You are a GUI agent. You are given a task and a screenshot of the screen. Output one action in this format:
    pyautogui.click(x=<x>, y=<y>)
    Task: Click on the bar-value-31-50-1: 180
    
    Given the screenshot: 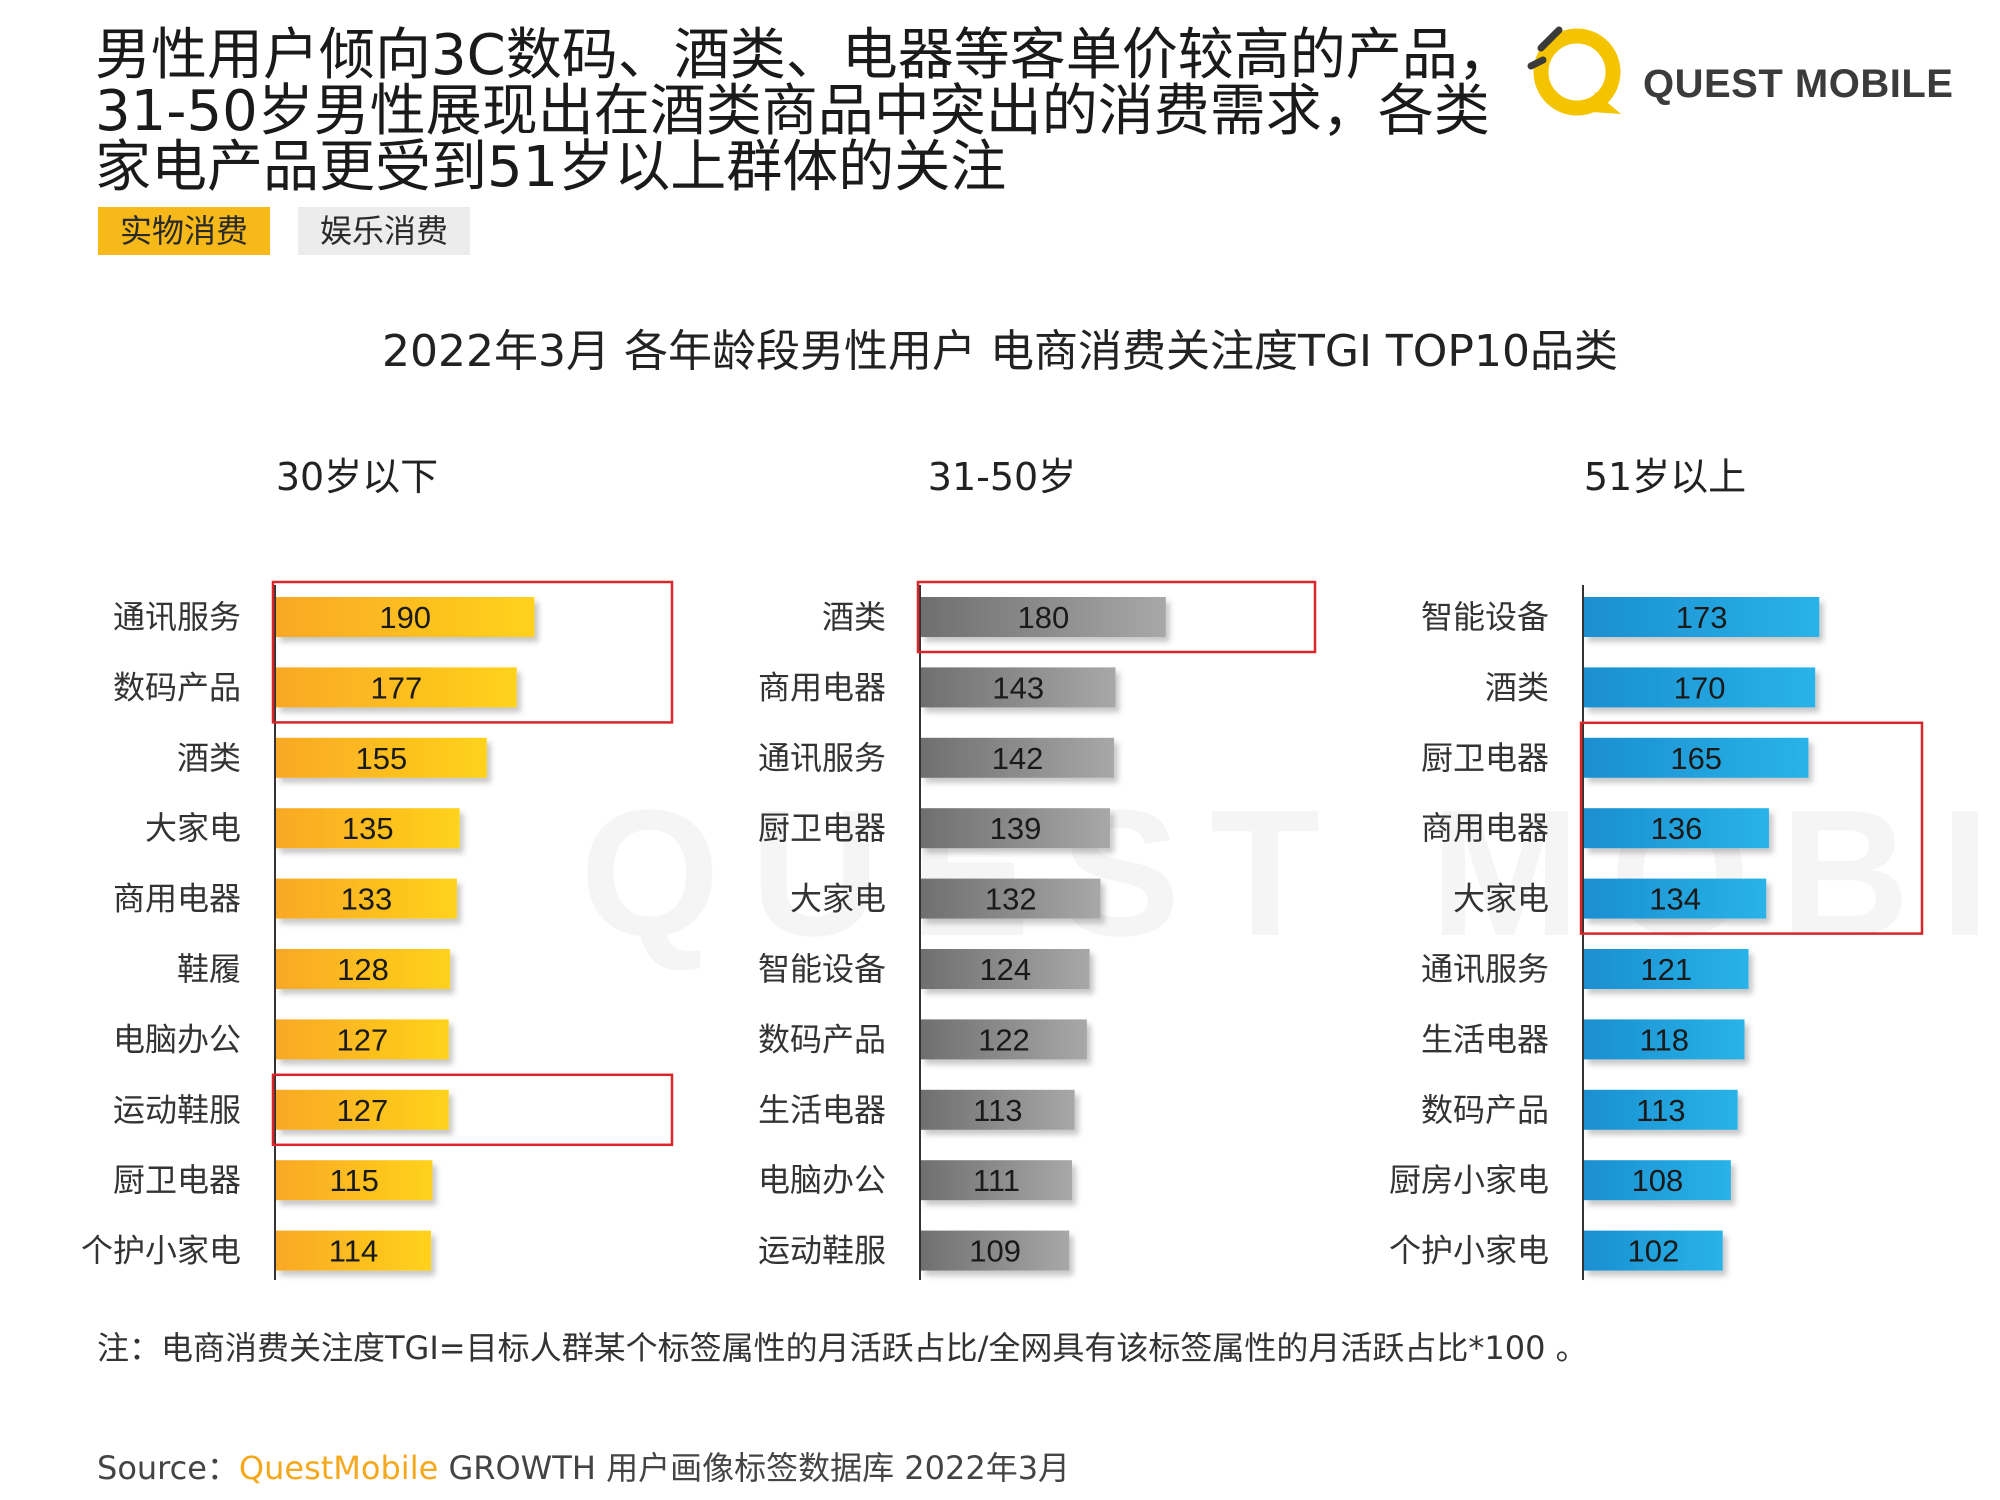 What is the action you would take?
    pyautogui.click(x=1044, y=617)
    